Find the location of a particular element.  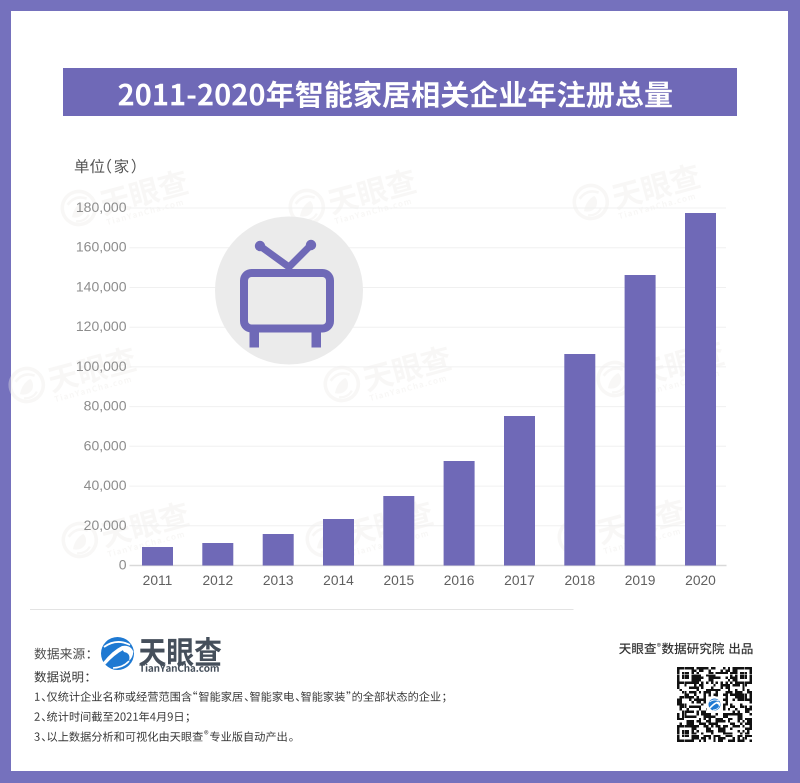

svg-text: 2012 is located at coordinates (217, 580).